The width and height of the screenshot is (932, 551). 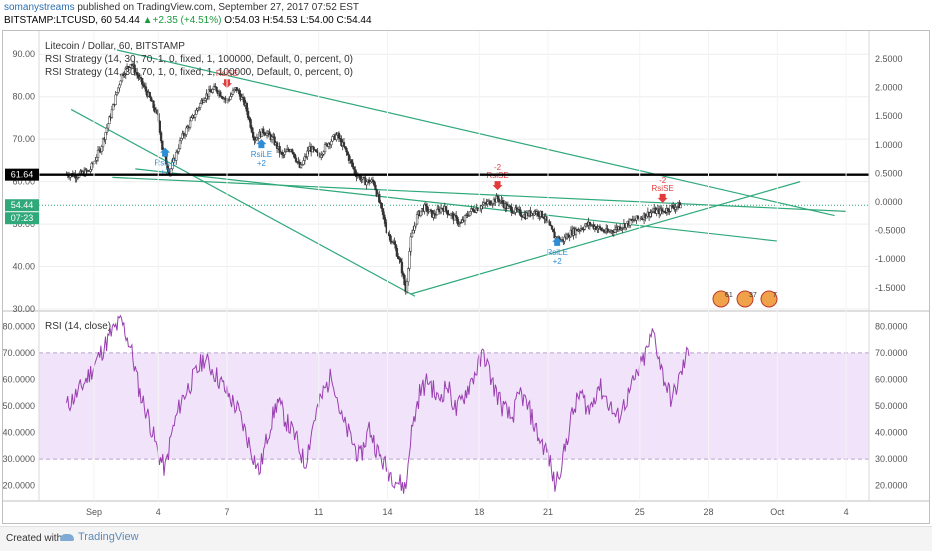 What do you see at coordinates (298, 20) in the screenshot?
I see `ohlc-values: O:54.03 H:54.53 L:54.00 C:54.44` at bounding box center [298, 20].